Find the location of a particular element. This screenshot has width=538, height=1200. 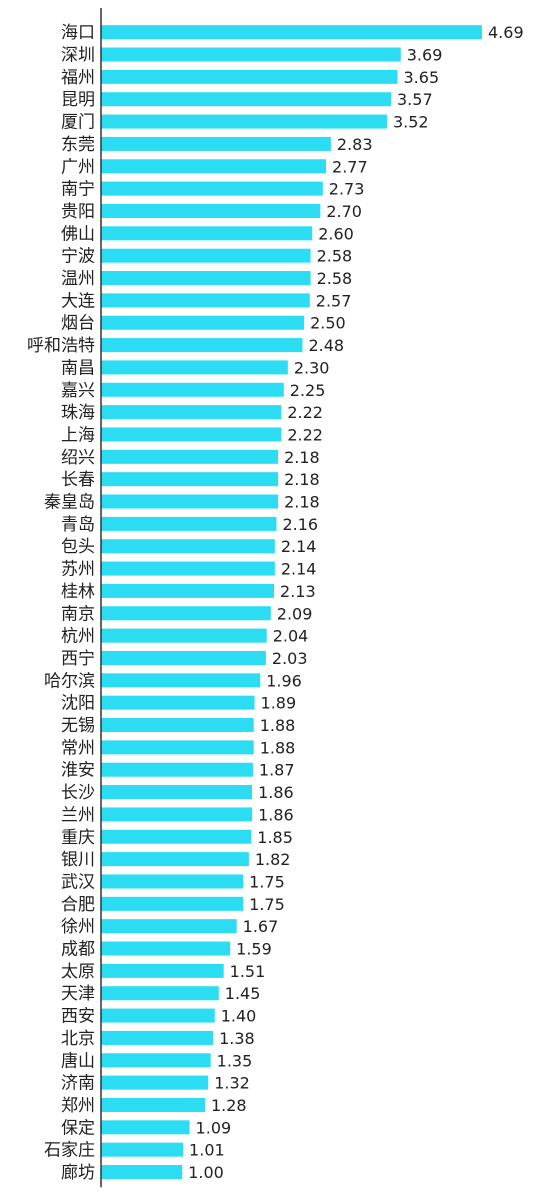

value-label-0: 4.69 is located at coordinates (506, 32).